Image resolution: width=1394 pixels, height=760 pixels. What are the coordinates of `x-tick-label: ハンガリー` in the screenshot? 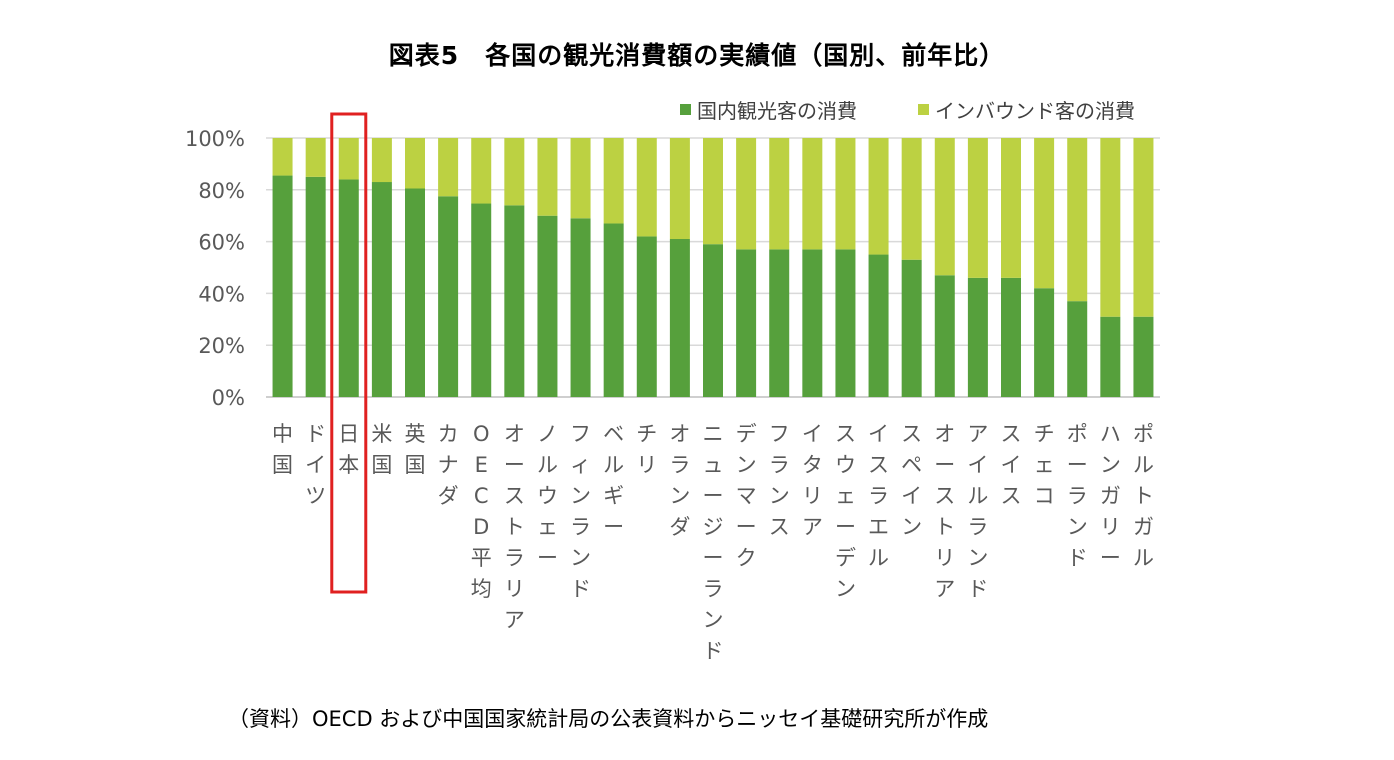 It's located at (1110, 496).